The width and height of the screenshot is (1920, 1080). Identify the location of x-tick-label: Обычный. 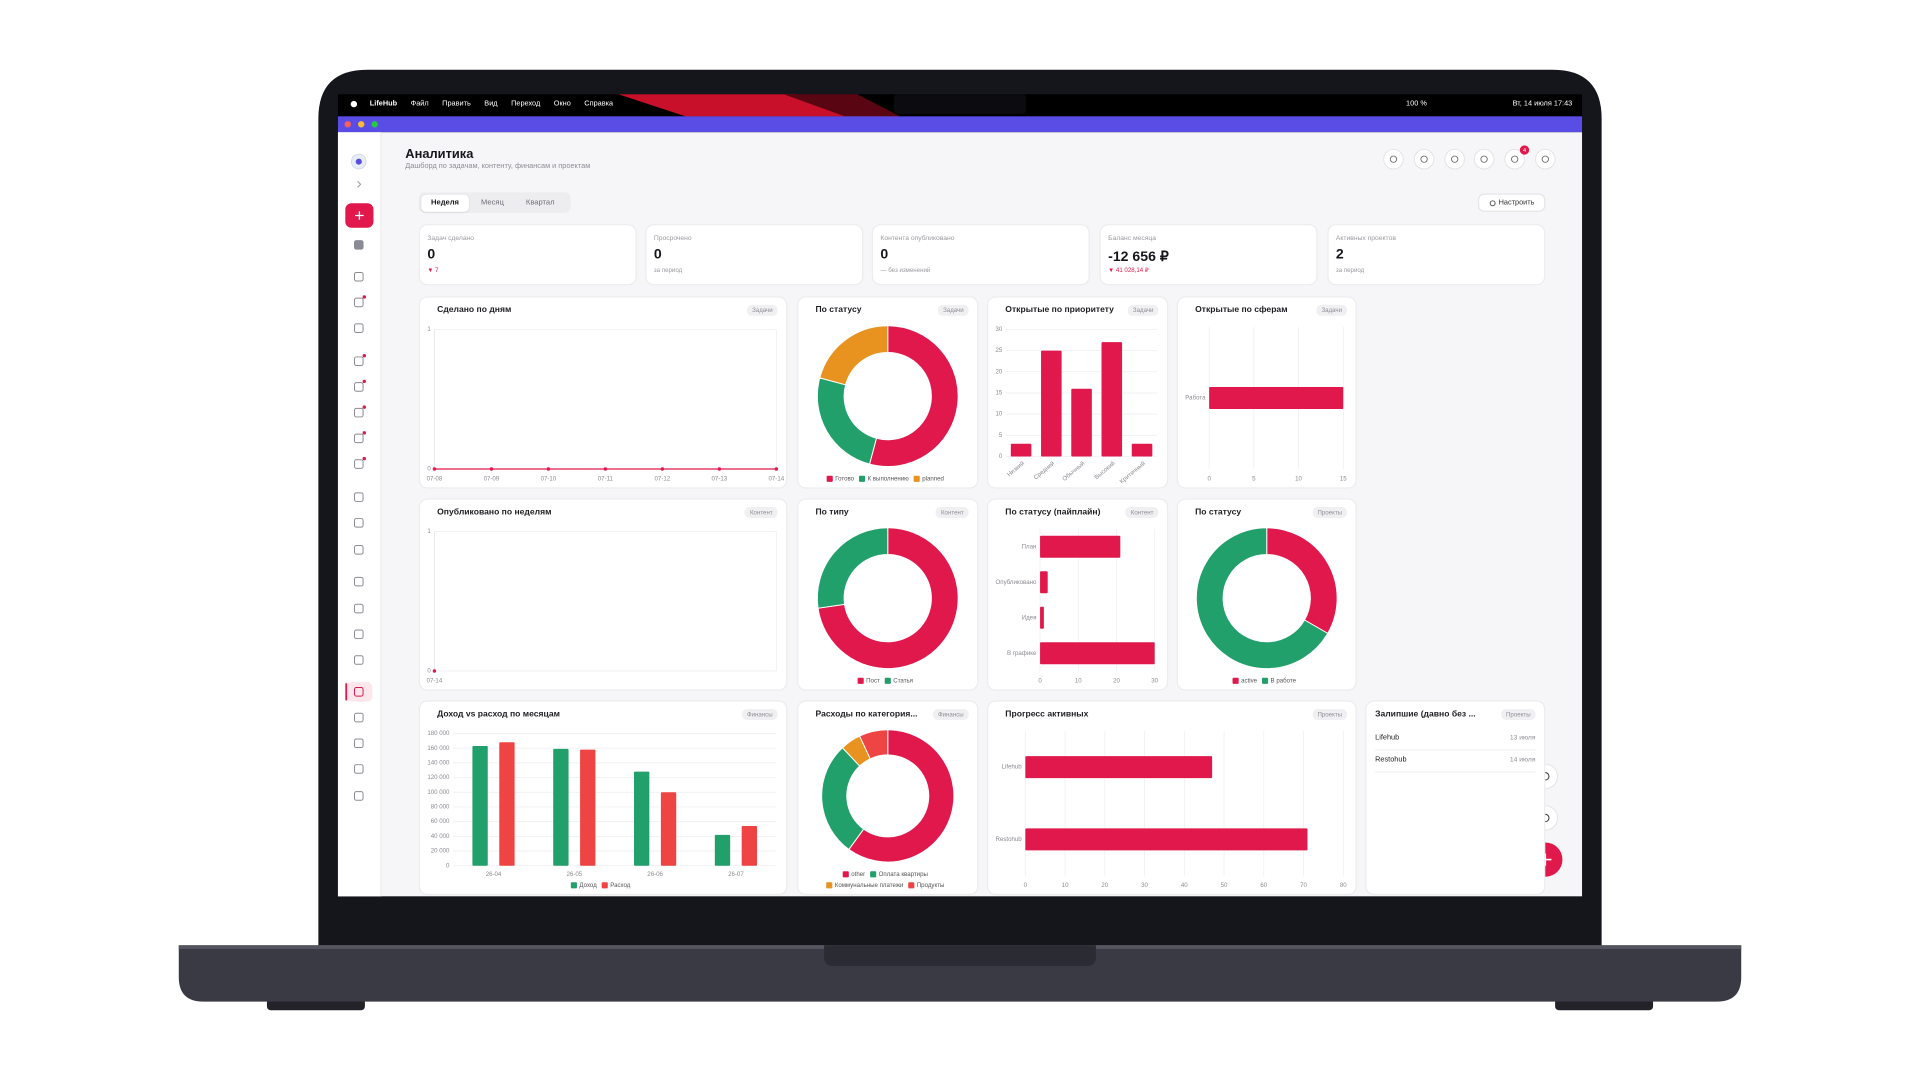
(1073, 471).